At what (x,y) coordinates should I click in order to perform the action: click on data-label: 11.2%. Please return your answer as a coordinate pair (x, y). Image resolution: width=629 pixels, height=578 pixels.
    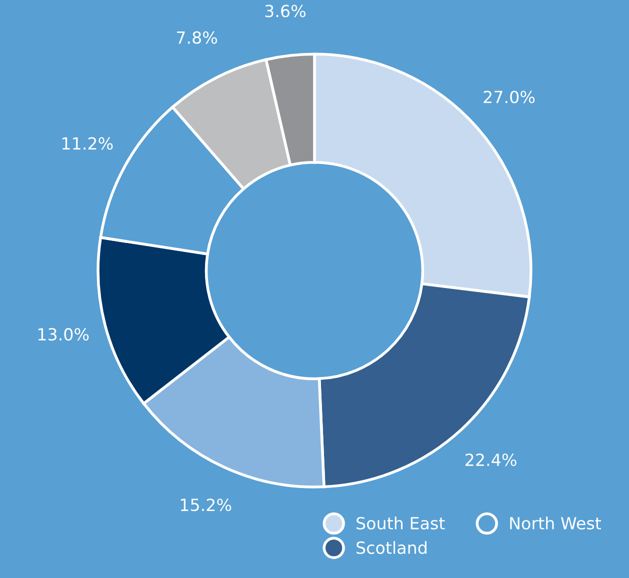
    Looking at the image, I should click on (87, 143).